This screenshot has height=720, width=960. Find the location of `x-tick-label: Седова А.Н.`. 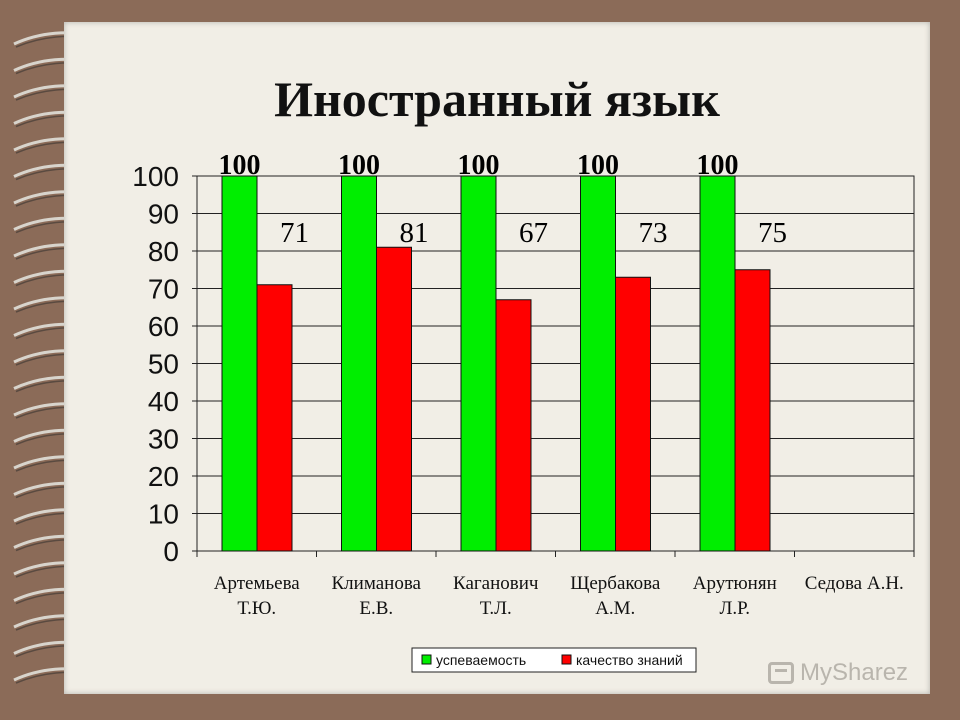

x-tick-label: Седова А.Н. is located at coordinates (854, 583).